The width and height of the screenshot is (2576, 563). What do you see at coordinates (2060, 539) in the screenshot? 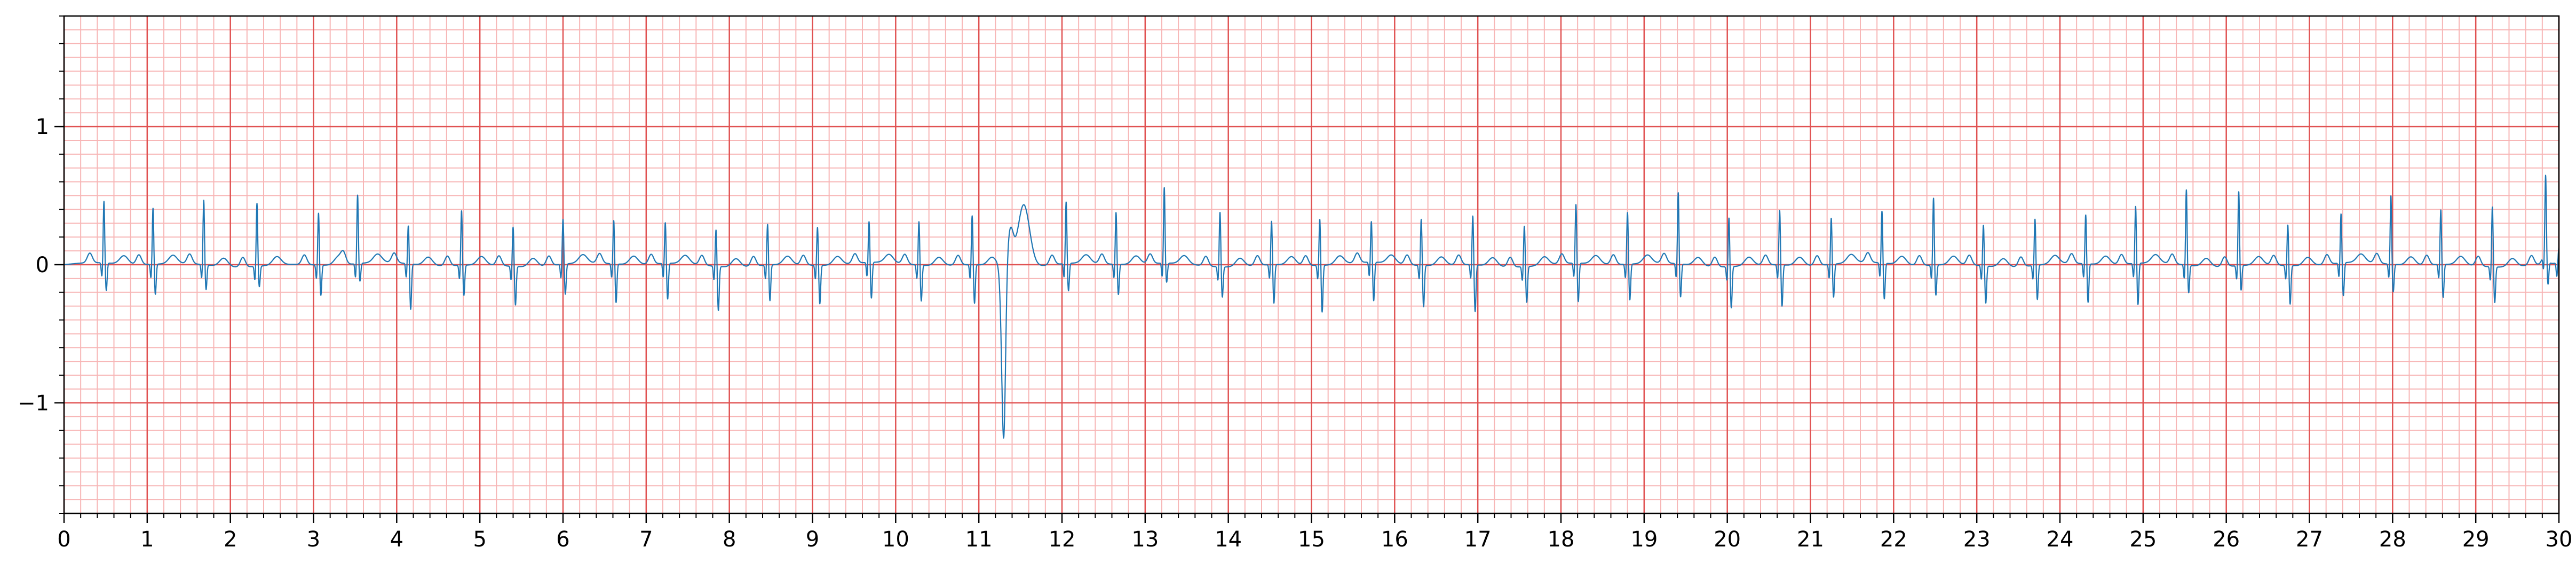
I see `x-tick-label: 24` at bounding box center [2060, 539].